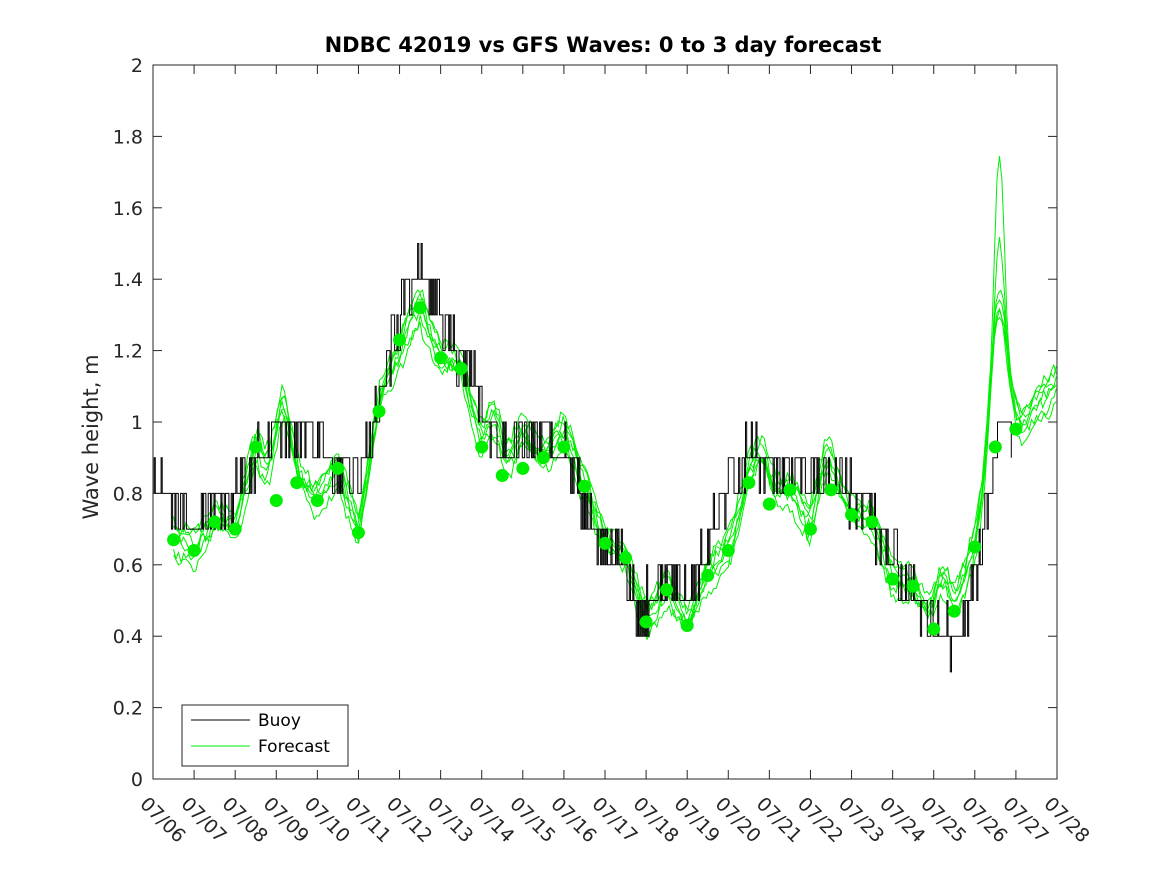 Image resolution: width=1167 pixels, height=875 pixels. I want to click on y-tick-label: 1.4, so click(128, 280).